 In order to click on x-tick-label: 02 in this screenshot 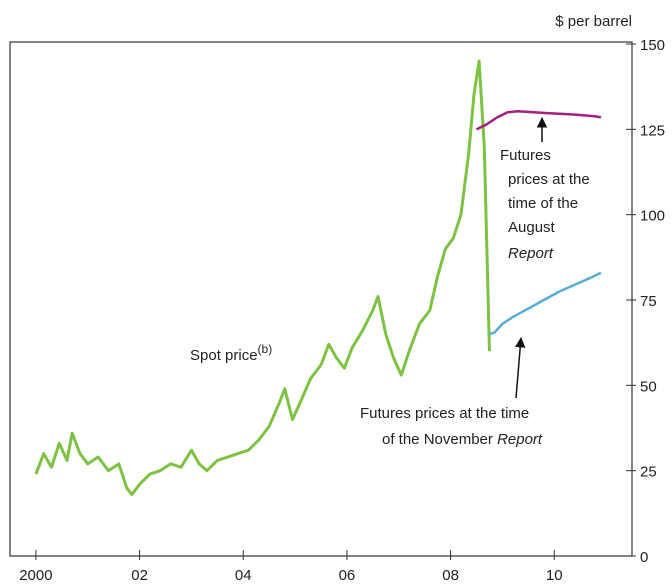, I will do `click(139, 575)`.